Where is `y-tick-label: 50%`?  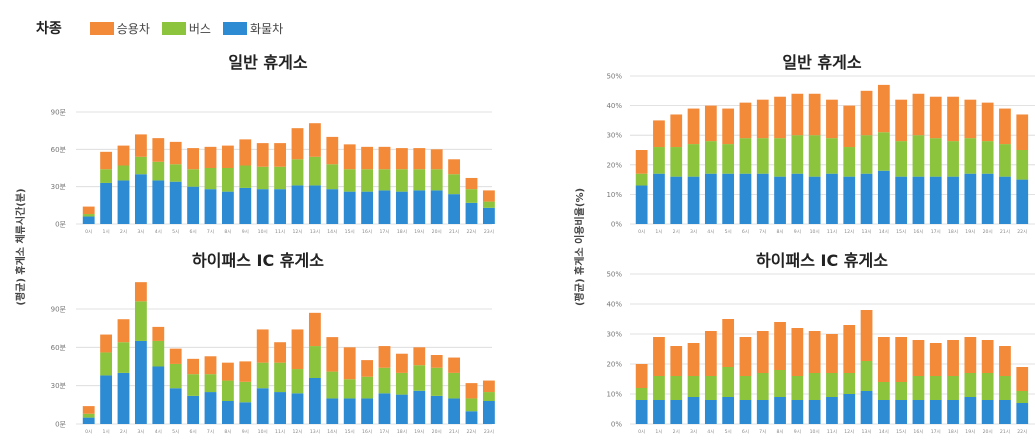 y-tick-label: 50% is located at coordinates (614, 77).